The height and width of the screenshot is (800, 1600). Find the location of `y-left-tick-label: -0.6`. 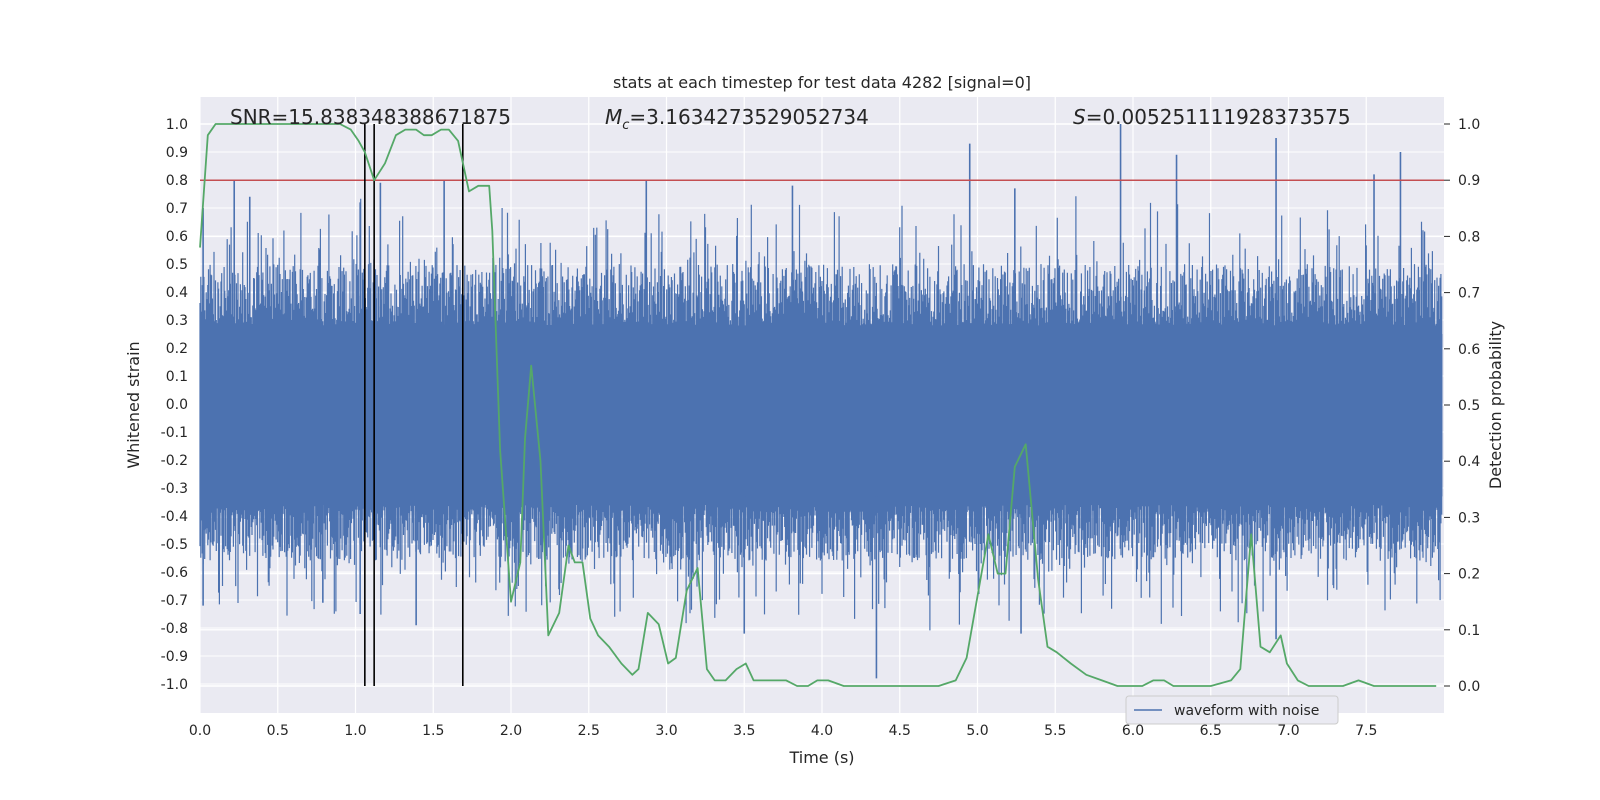

y-left-tick-label: -0.6 is located at coordinates (174, 573).